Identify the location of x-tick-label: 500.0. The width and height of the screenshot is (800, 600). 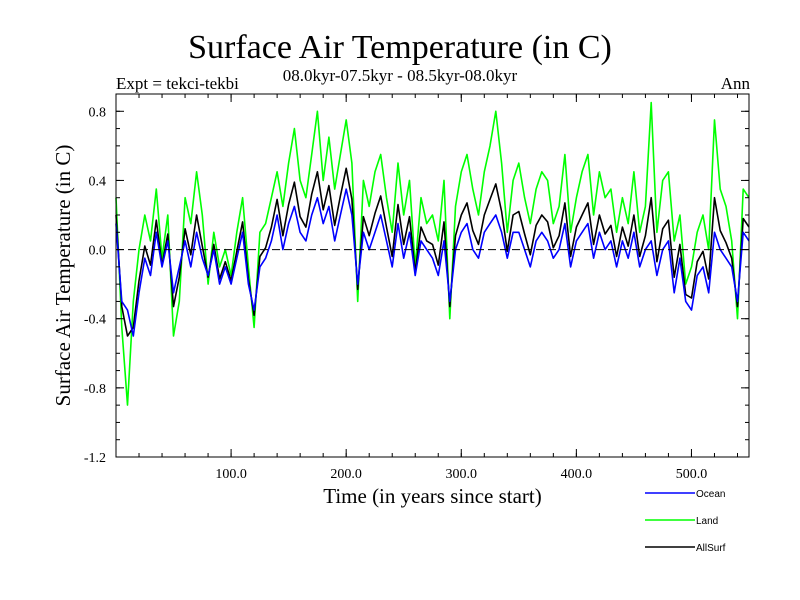
(692, 474).